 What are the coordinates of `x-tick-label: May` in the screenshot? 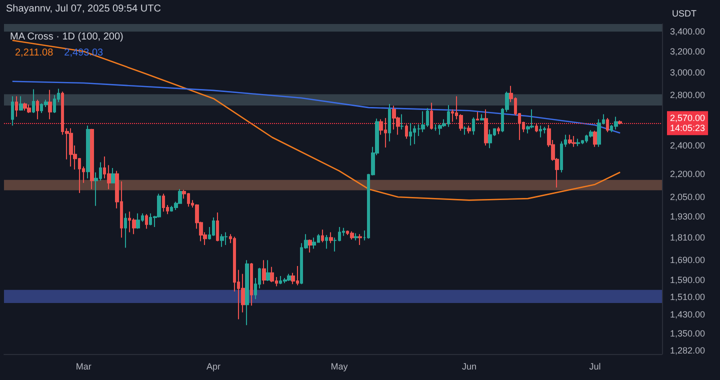 It's located at (339, 367).